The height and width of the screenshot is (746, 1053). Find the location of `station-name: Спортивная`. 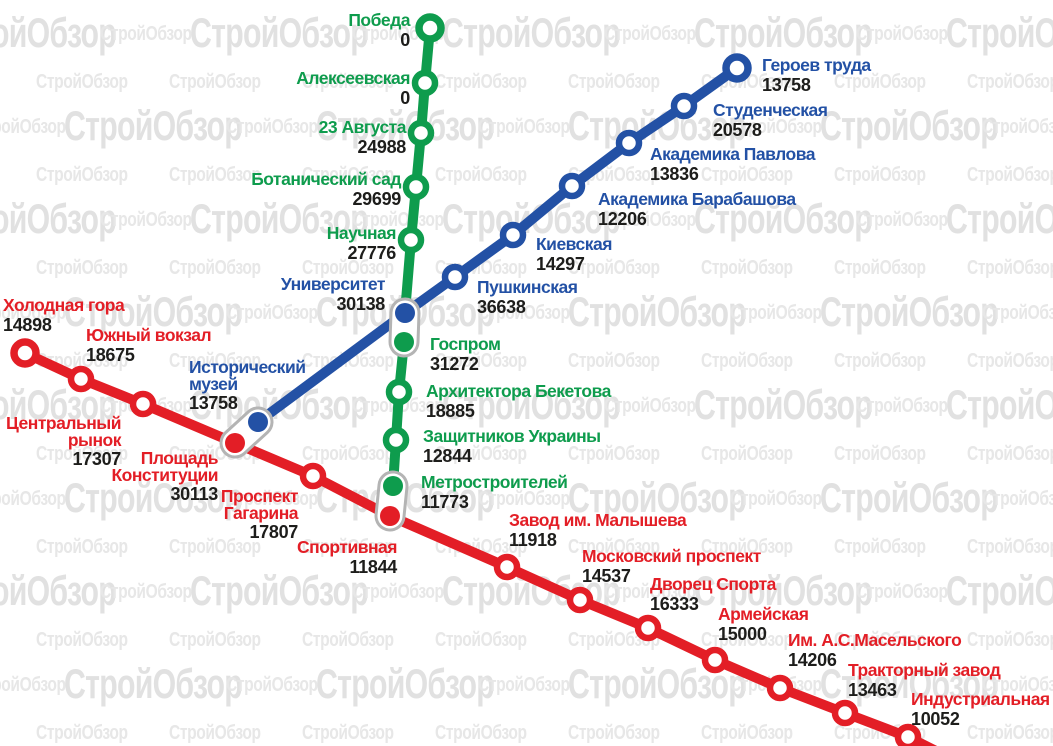

station-name: Спортивная is located at coordinates (347, 547).